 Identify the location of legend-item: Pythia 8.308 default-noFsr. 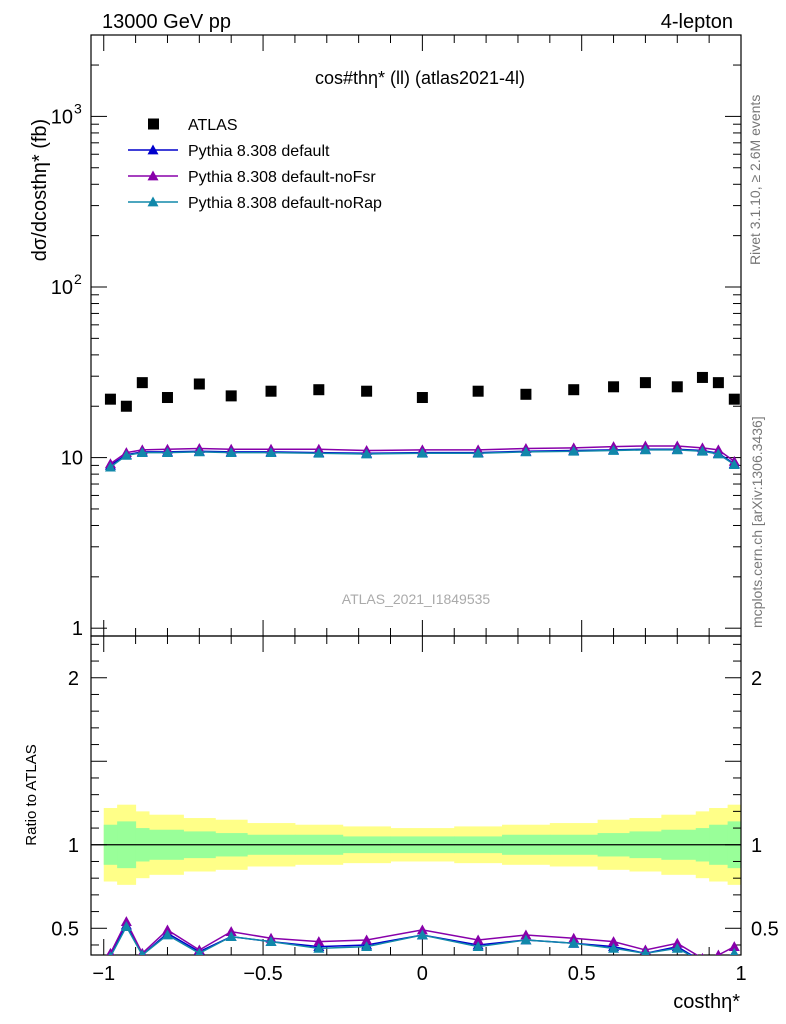
(252, 177).